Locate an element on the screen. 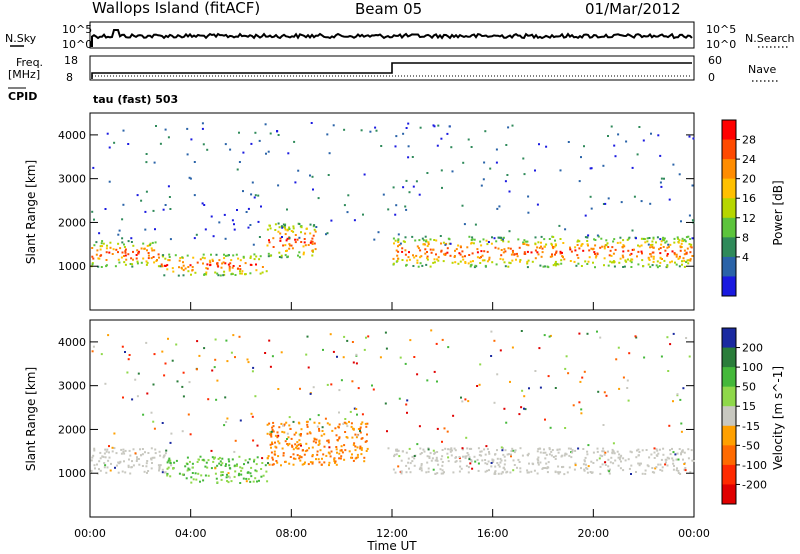 The width and height of the screenshot is (800, 554). station-title: Wallops Island (fitACF) is located at coordinates (176, 8).